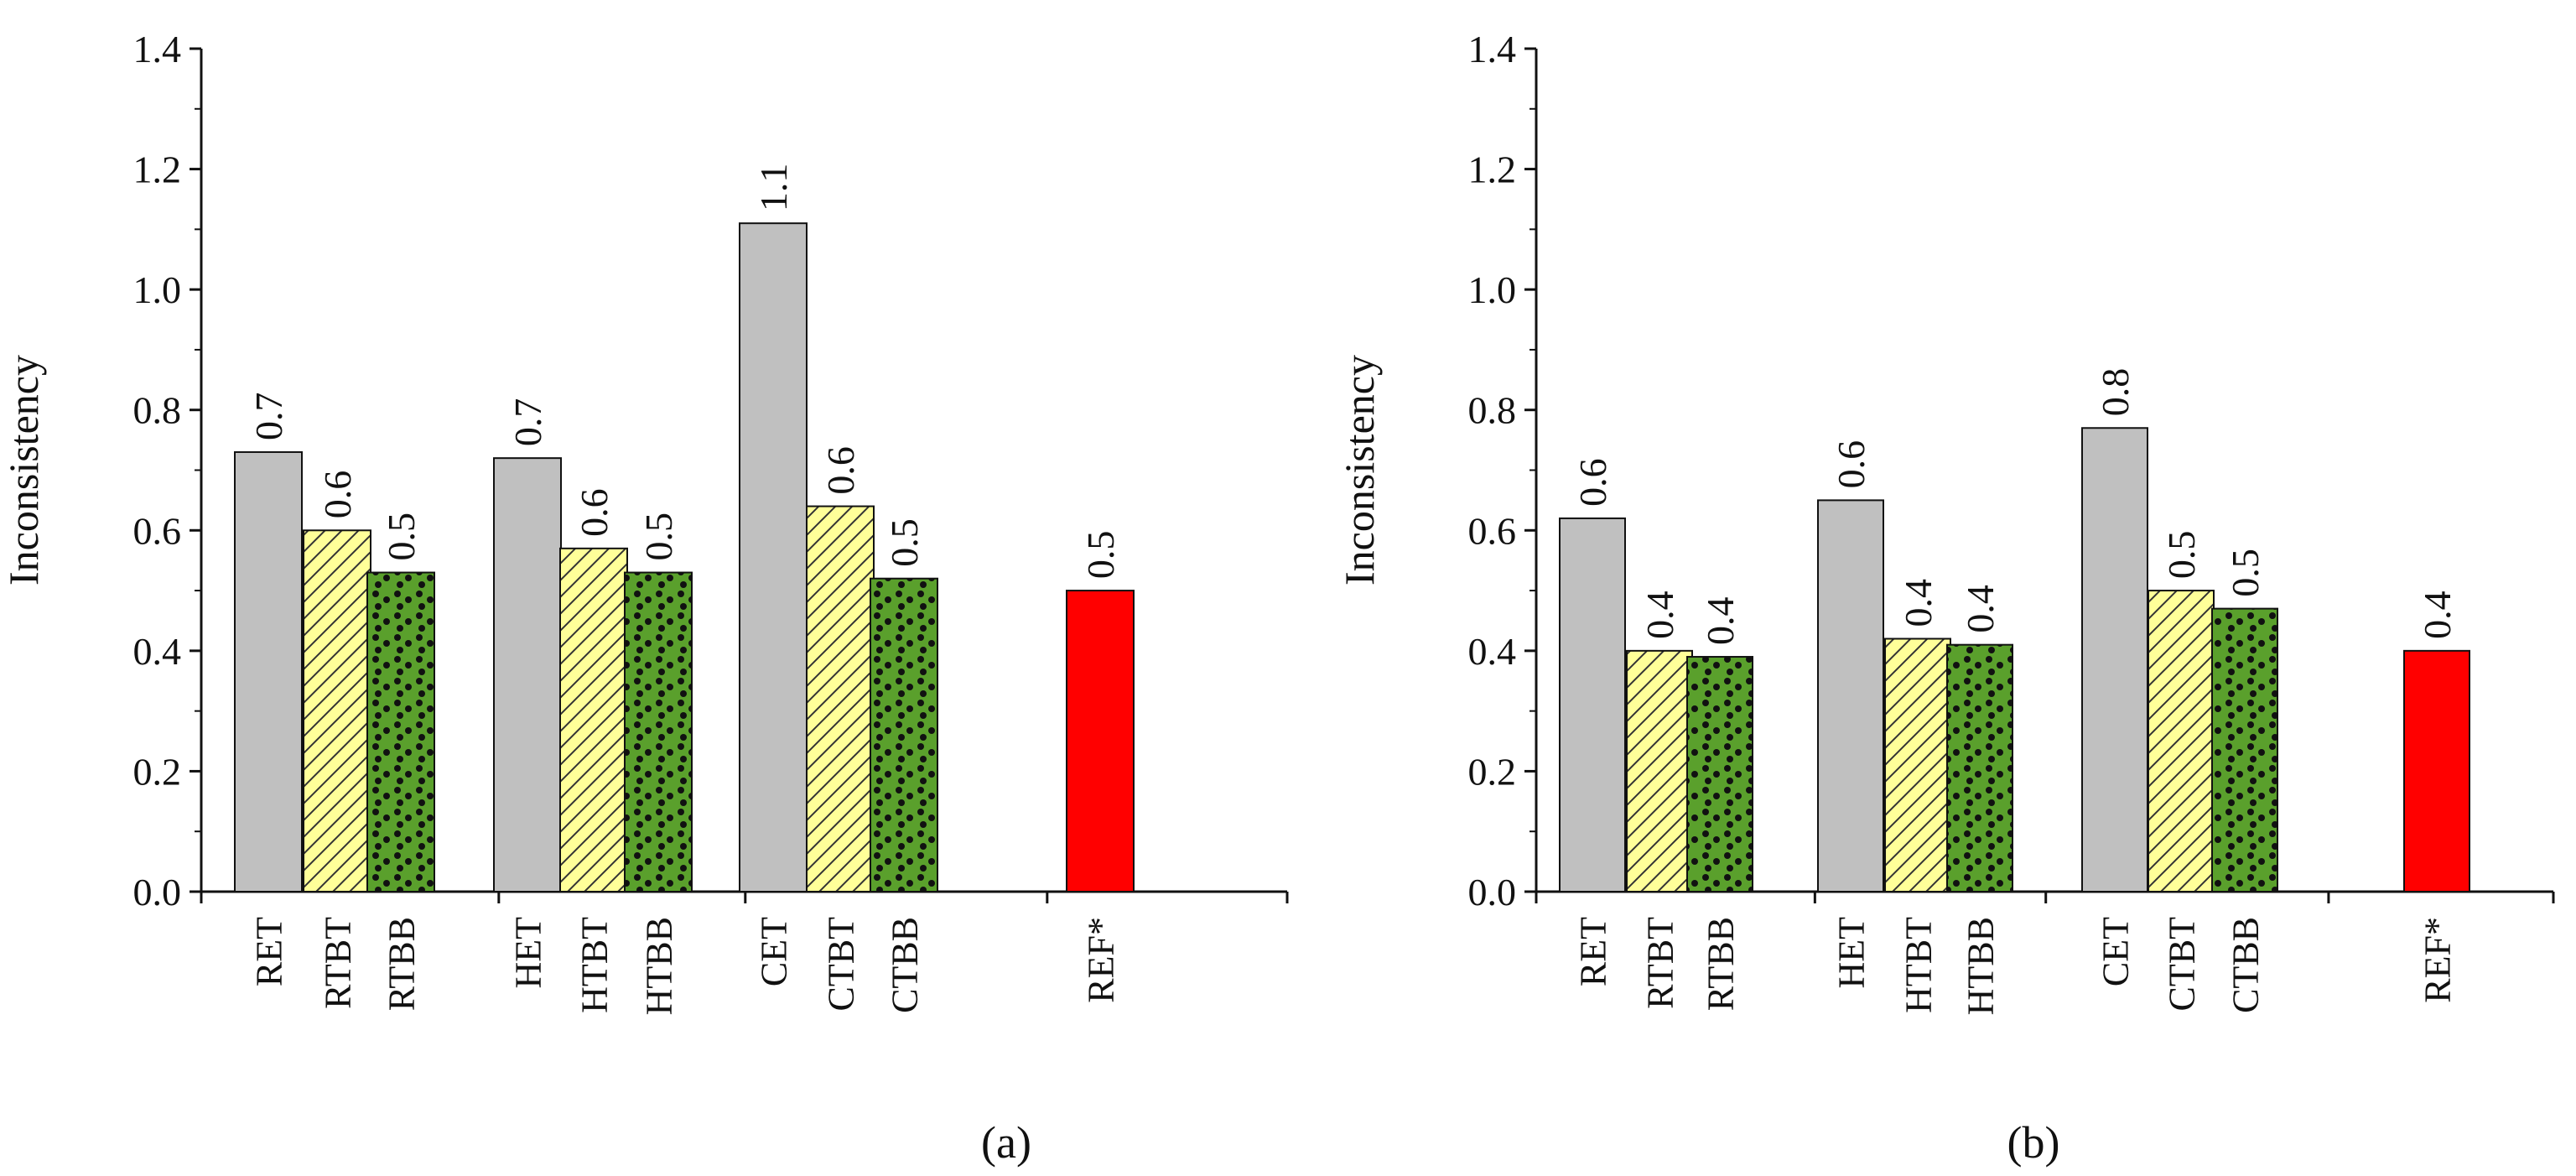  What do you see at coordinates (2033, 1142) in the screenshot?
I see `panel-label: (b)` at bounding box center [2033, 1142].